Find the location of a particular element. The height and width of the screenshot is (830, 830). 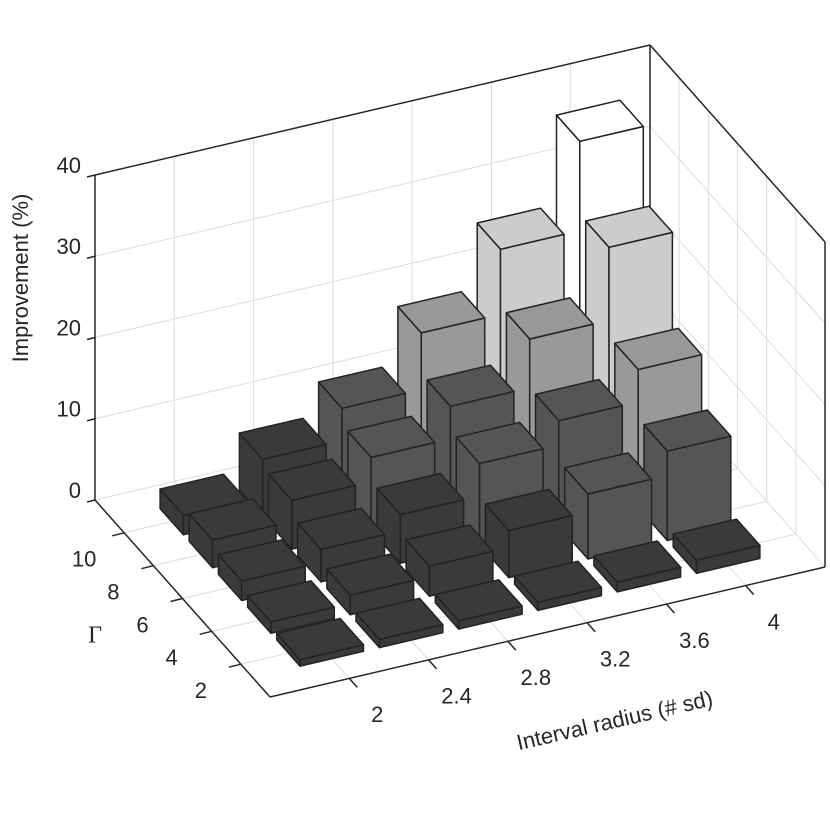

z-tick-label: 30 is located at coordinates (69, 246).